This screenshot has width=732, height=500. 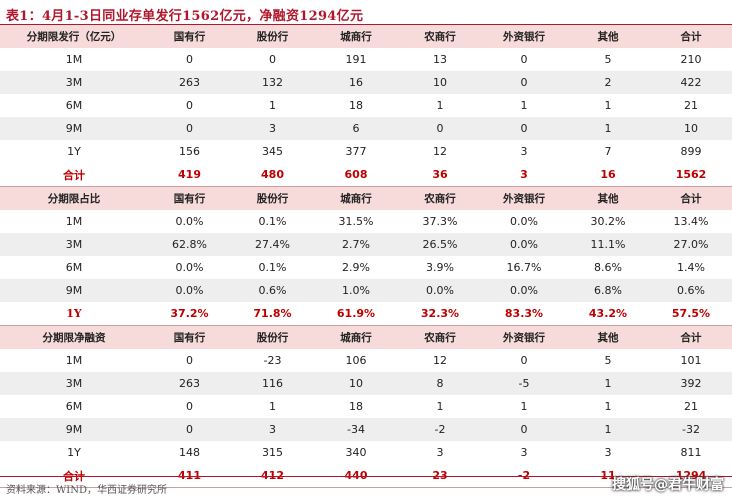 I want to click on table-cell: 422, so click(x=691, y=82).